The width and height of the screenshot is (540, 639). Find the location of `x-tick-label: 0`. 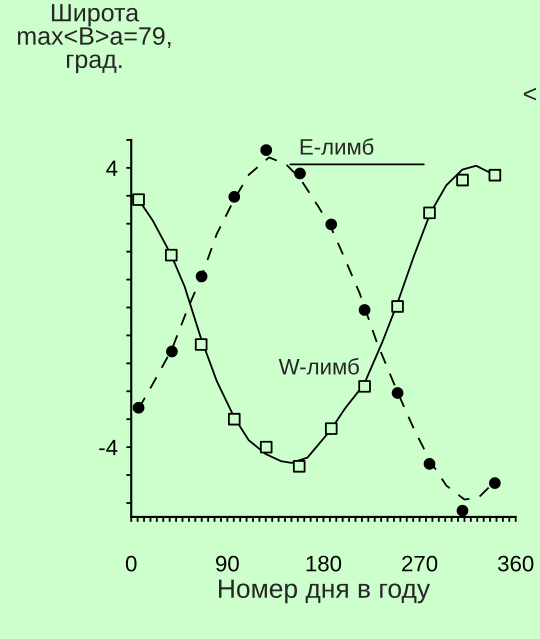

x-tick-label: 0 is located at coordinates (131, 564).